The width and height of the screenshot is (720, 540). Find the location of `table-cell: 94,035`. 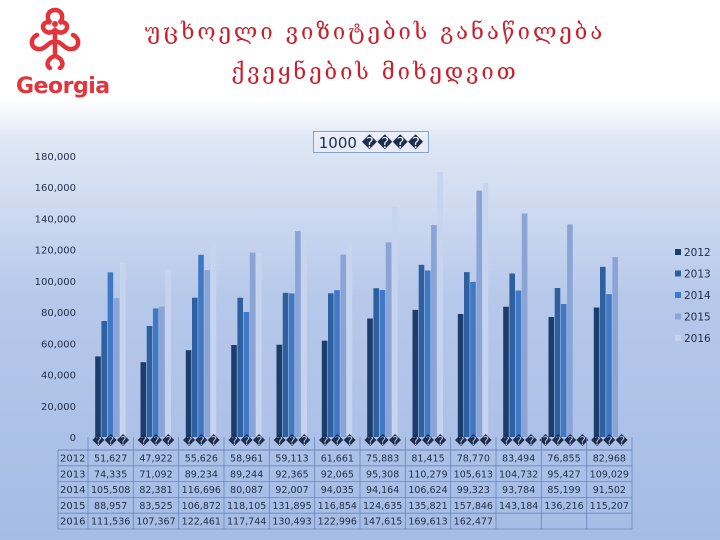

table-cell: 94,035 is located at coordinates (337, 490).